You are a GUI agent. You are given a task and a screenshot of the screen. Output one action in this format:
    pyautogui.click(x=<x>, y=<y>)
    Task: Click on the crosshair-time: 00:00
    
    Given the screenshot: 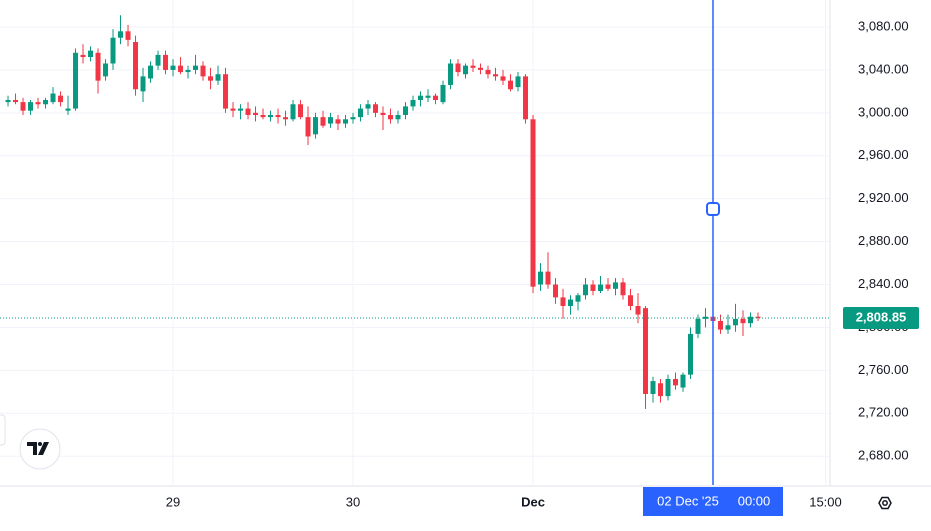 What is the action you would take?
    pyautogui.click(x=754, y=500)
    